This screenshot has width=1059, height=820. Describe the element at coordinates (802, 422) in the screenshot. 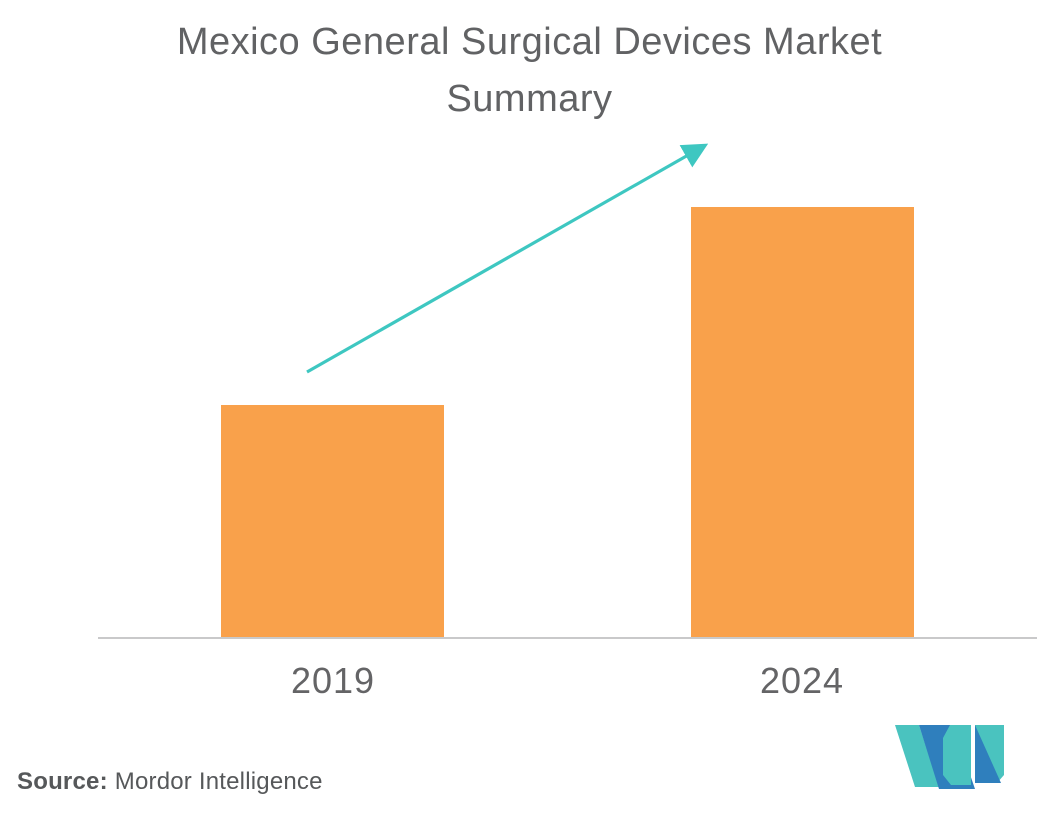

I see `bar-2024` at that location.